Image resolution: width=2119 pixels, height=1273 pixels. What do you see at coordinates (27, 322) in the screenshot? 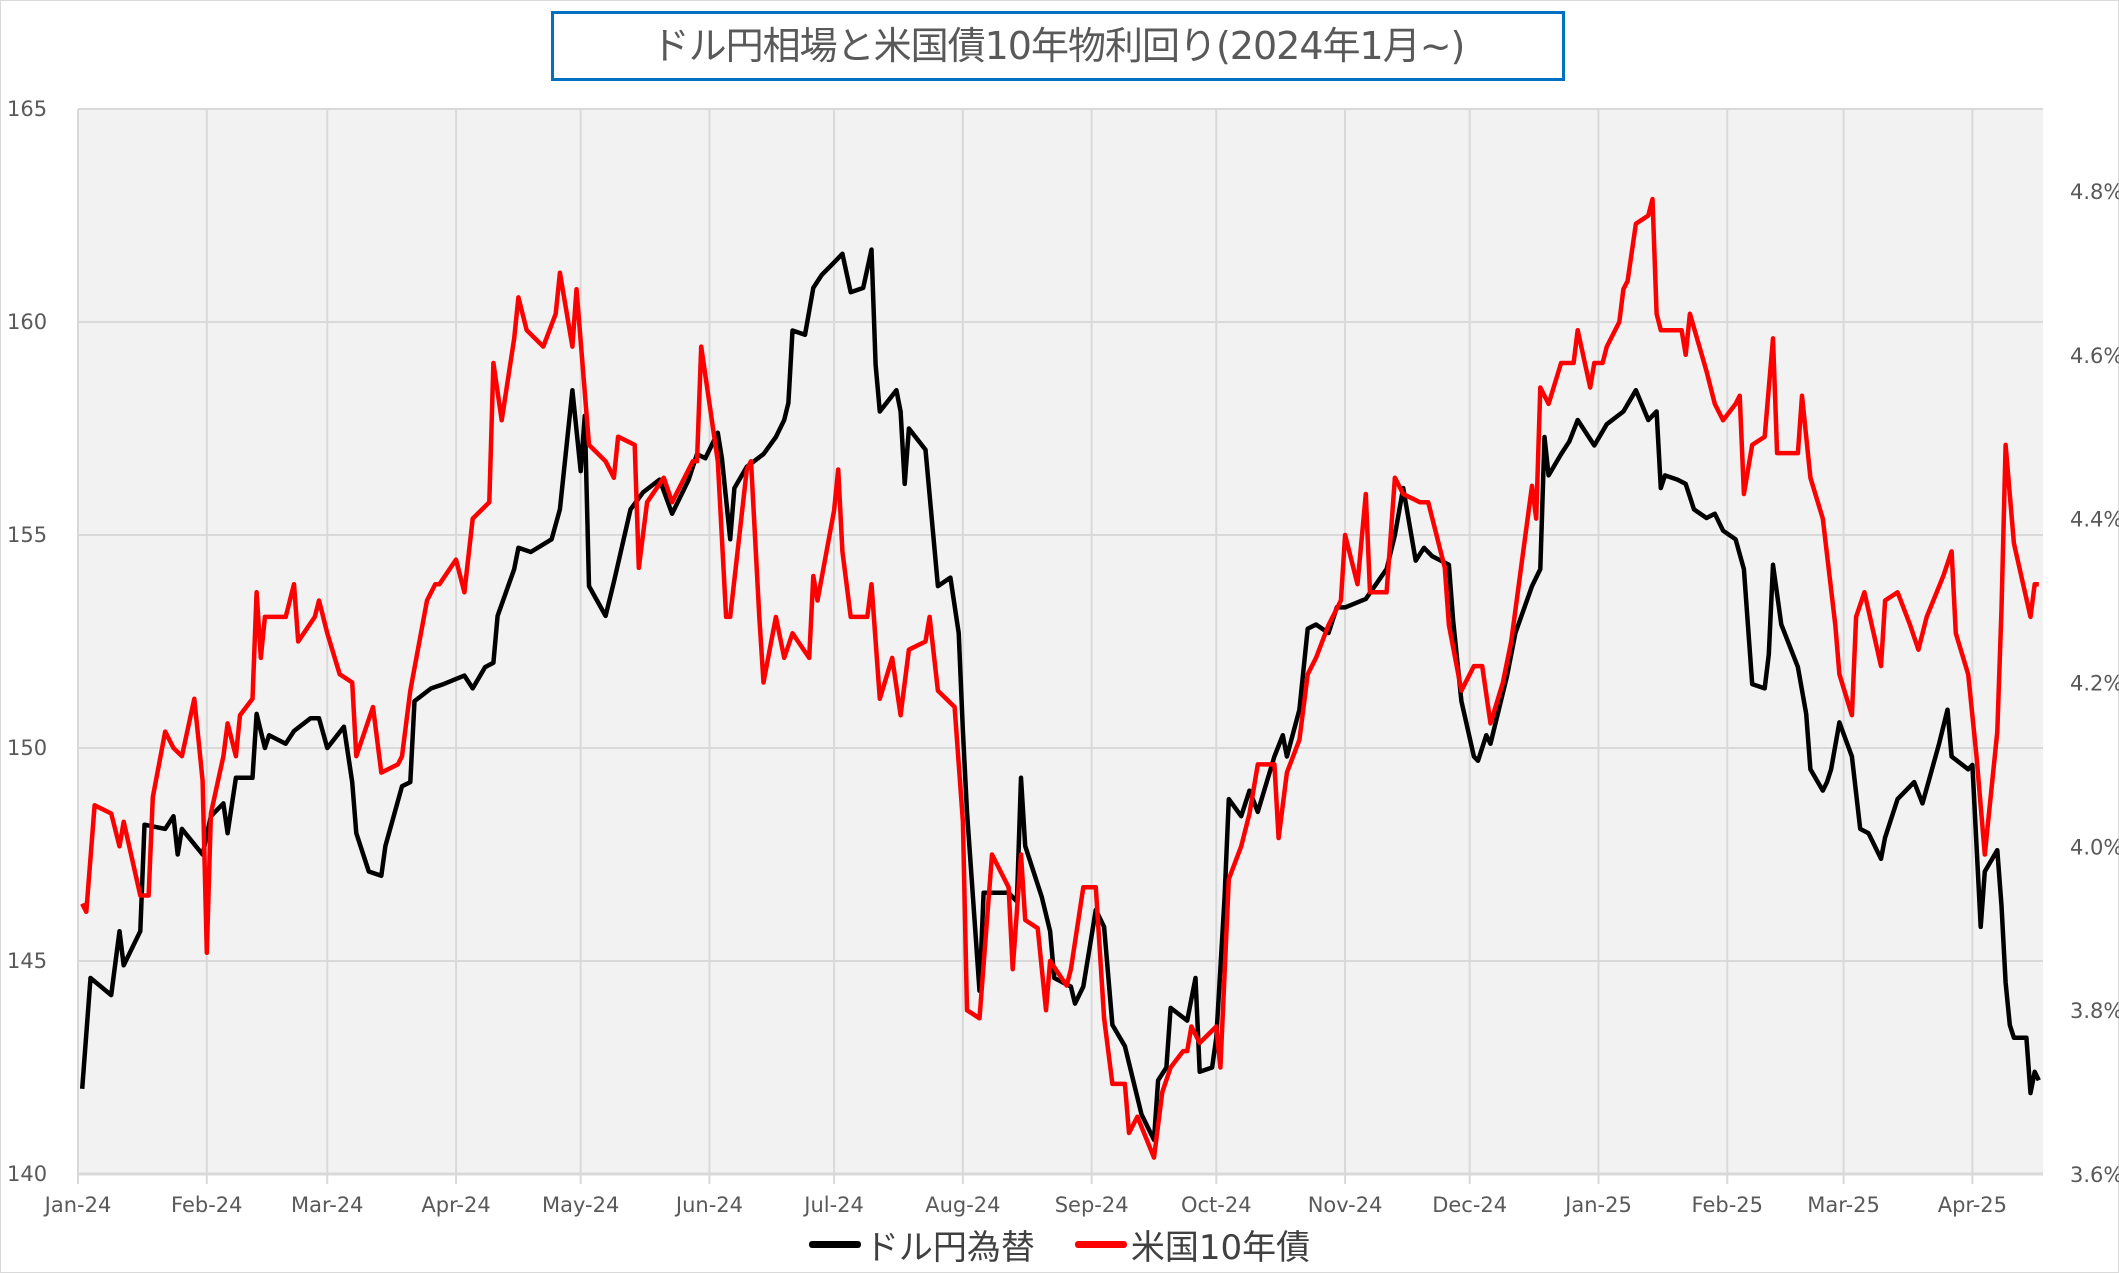
I see `y-left-tick-label: 160` at bounding box center [27, 322].